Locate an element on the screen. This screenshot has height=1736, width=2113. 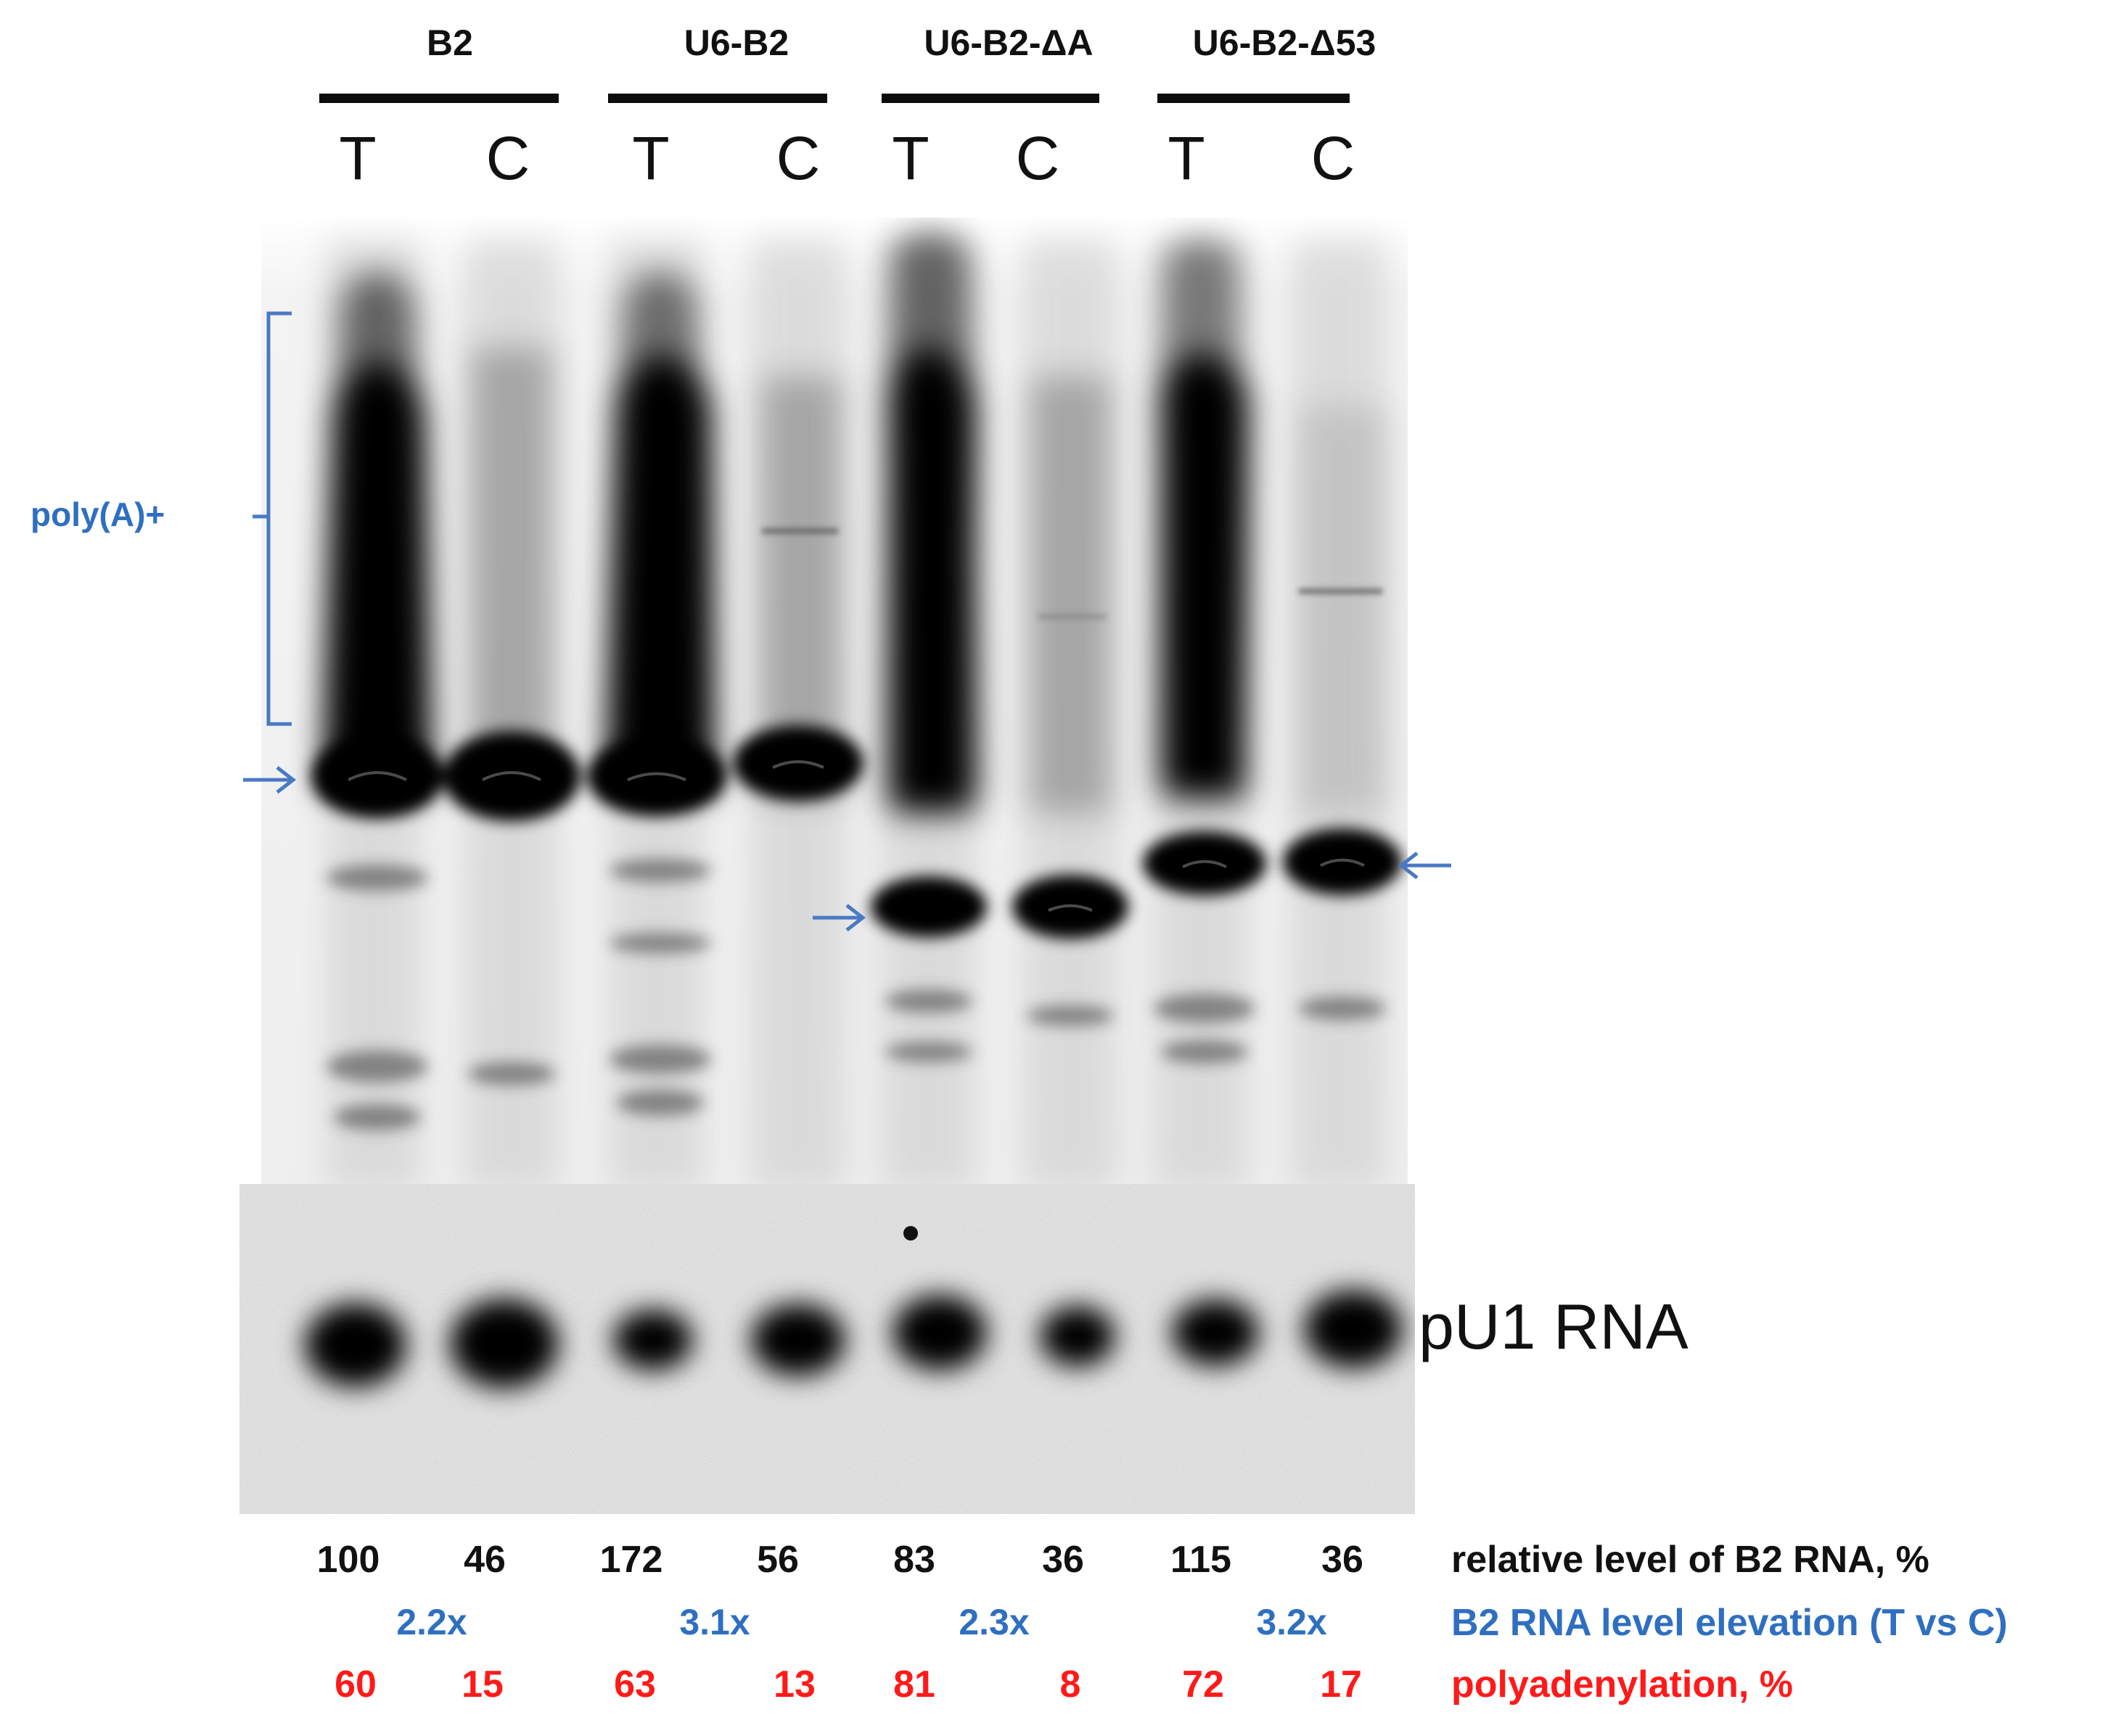
group-bar-u6-b2-d53 is located at coordinates (1253, 98).